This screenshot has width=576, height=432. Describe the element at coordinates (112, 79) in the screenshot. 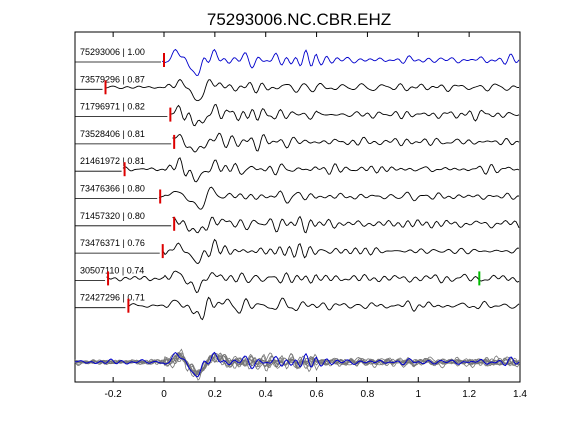

I see `trace-label: 73579296 | 0.87` at that location.